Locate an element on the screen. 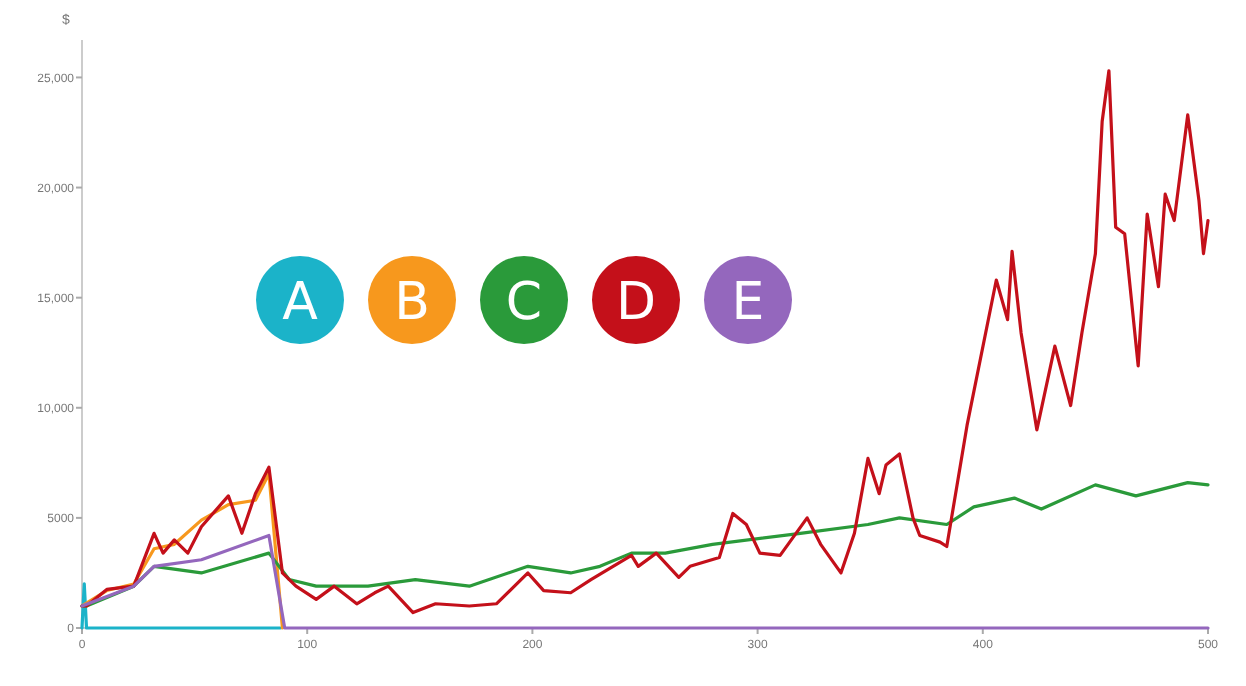  text: B is located at coordinates (412, 302).